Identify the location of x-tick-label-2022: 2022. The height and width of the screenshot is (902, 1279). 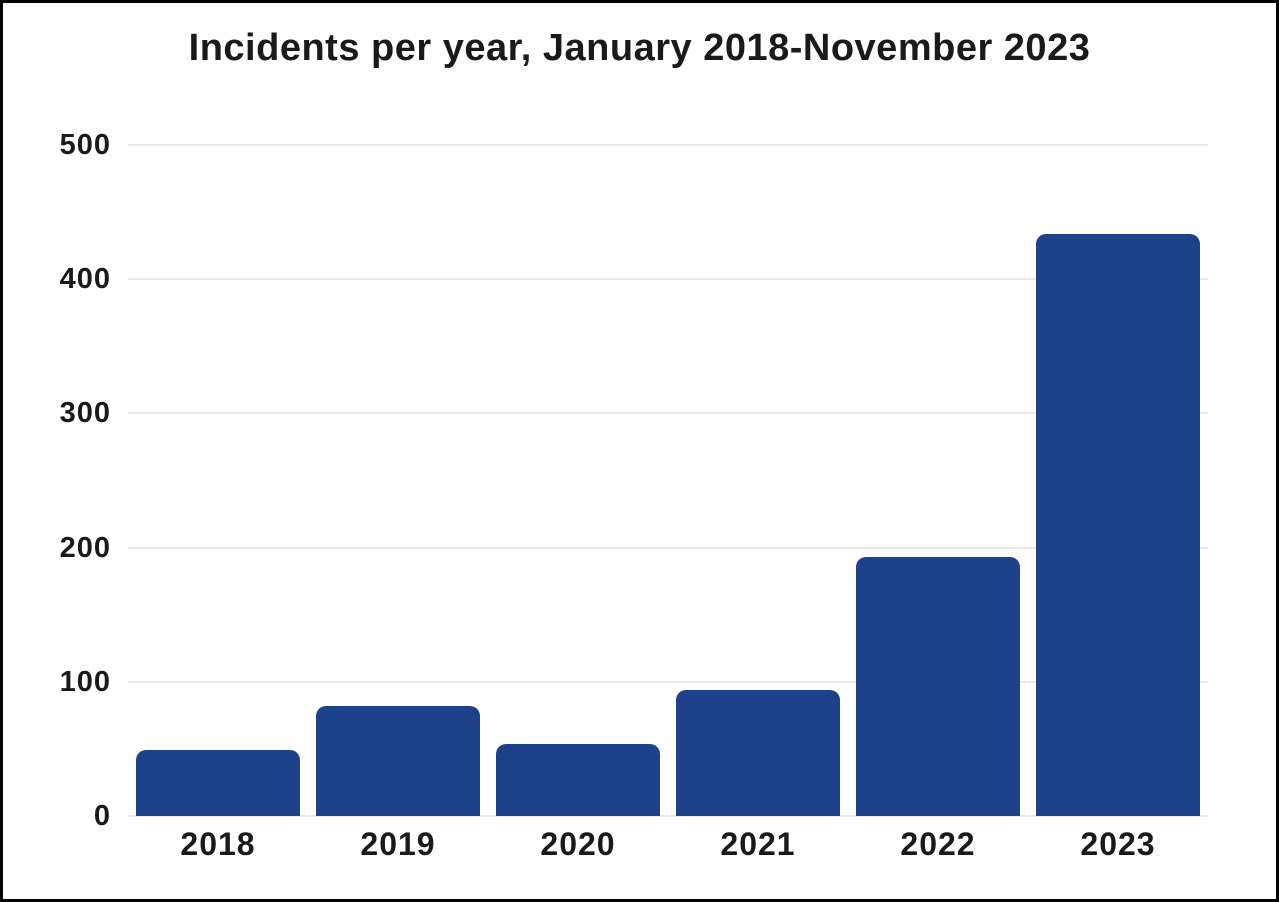
(938, 844).